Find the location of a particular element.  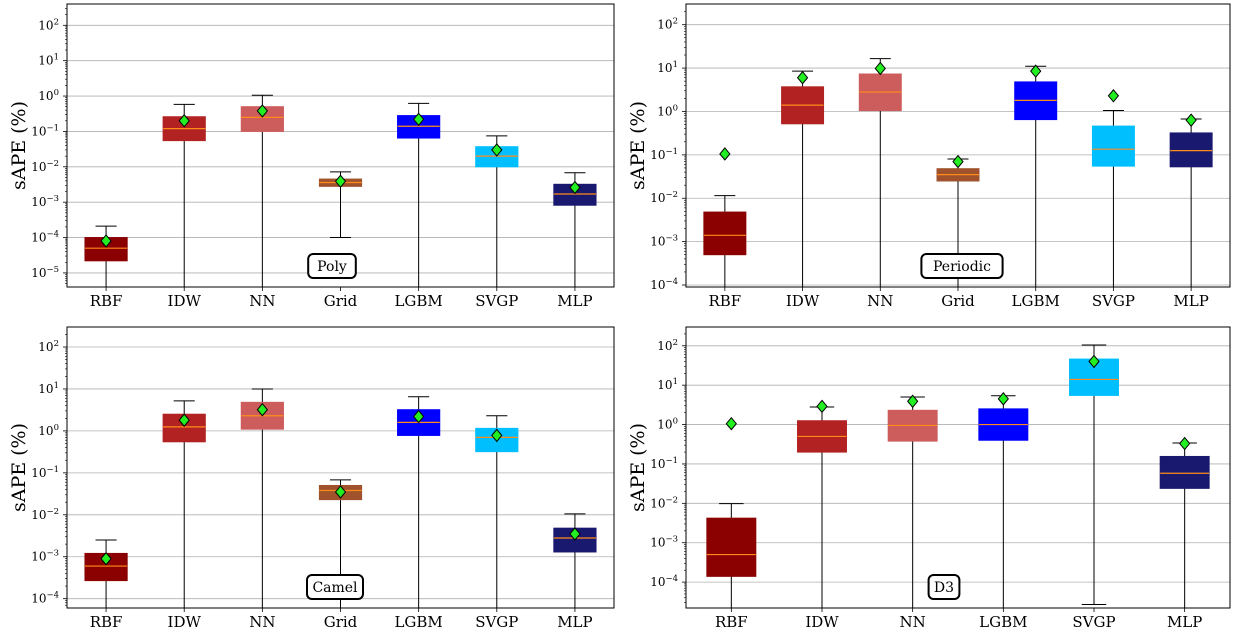

box-svgp is located at coordinates (1113, 146).